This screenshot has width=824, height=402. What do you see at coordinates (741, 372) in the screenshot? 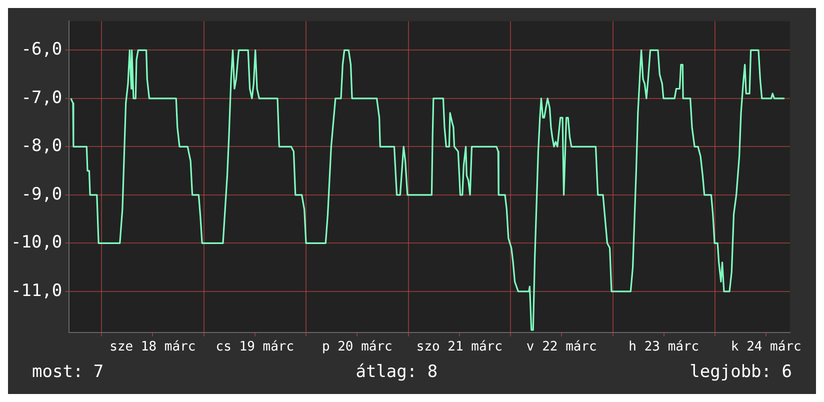
I see `text: legjobb: 6` at bounding box center [741, 372].